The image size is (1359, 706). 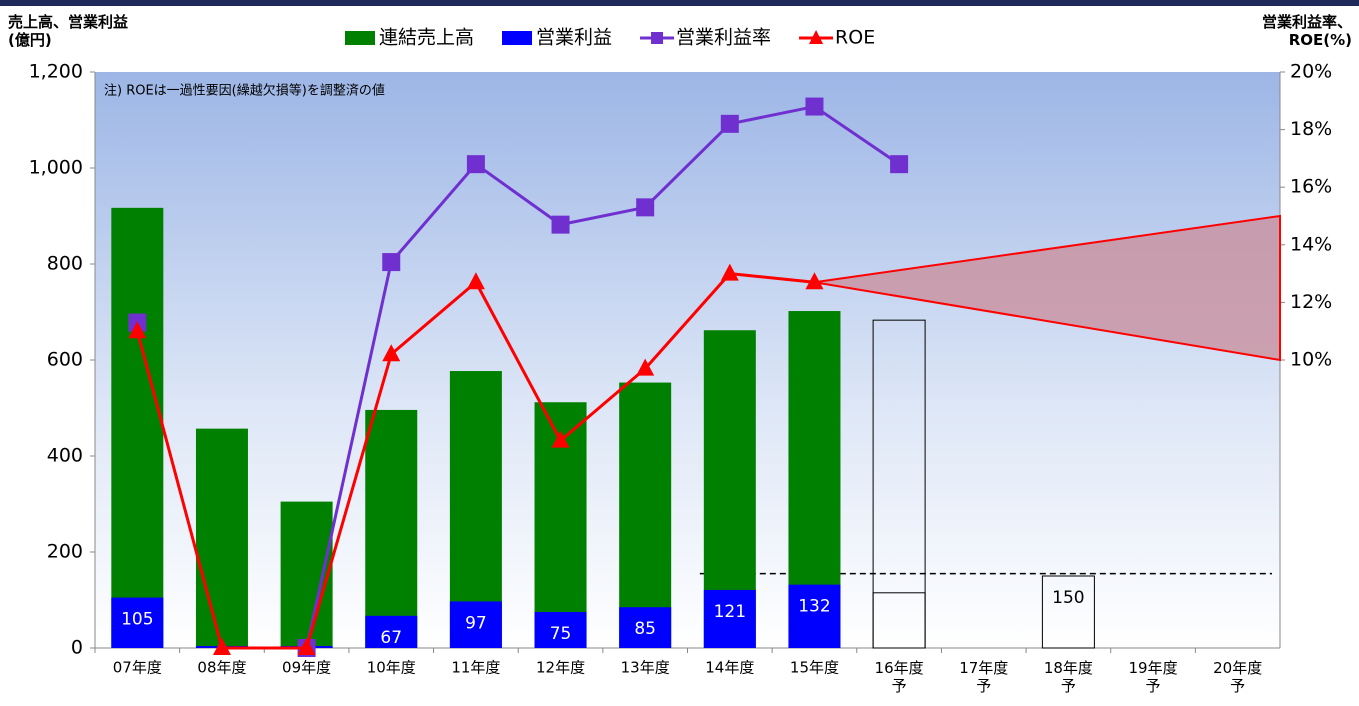 I want to click on y-tick-label: 400, so click(x=65, y=456).